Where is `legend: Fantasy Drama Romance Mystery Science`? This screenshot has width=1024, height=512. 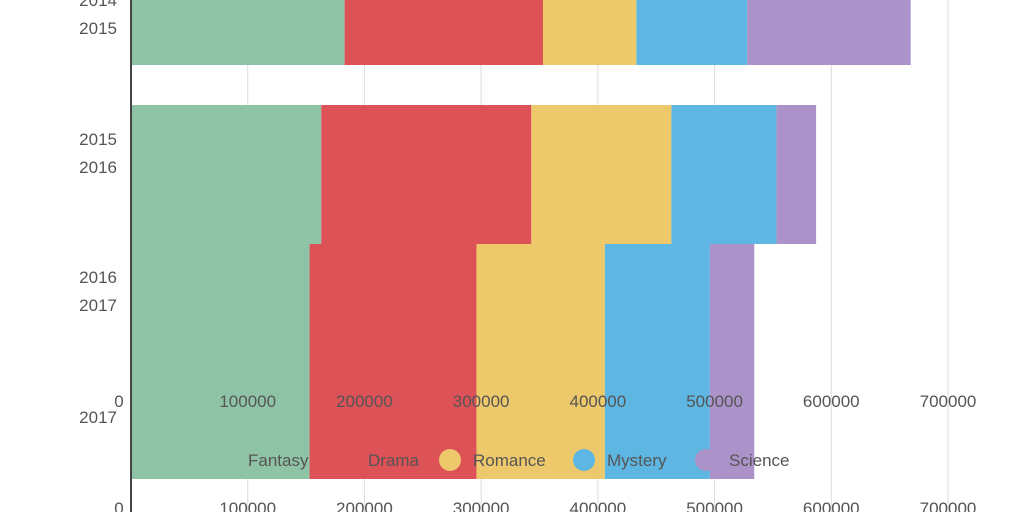
legend: Fantasy Drama Romance Mystery Science is located at coordinates (501, 460).